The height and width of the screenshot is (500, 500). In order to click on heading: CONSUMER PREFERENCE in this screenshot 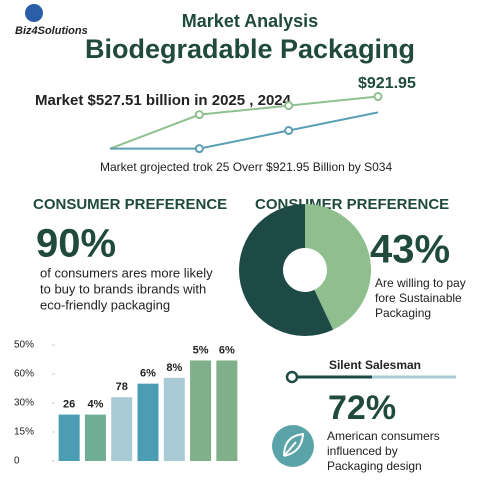, I will do `click(130, 204)`.